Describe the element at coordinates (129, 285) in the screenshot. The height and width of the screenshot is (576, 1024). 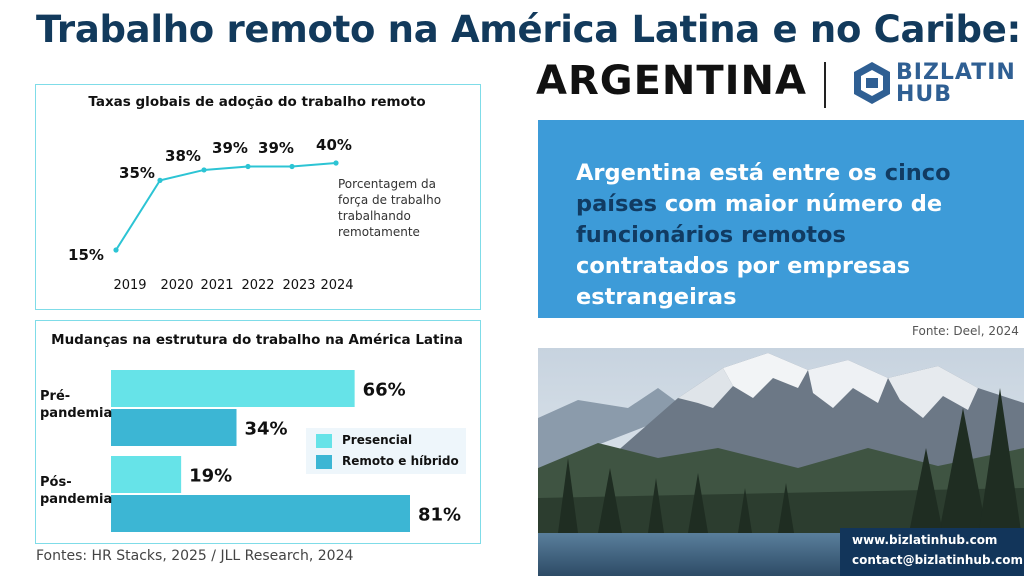
I see `line-x-tick-2019: 2019` at that location.